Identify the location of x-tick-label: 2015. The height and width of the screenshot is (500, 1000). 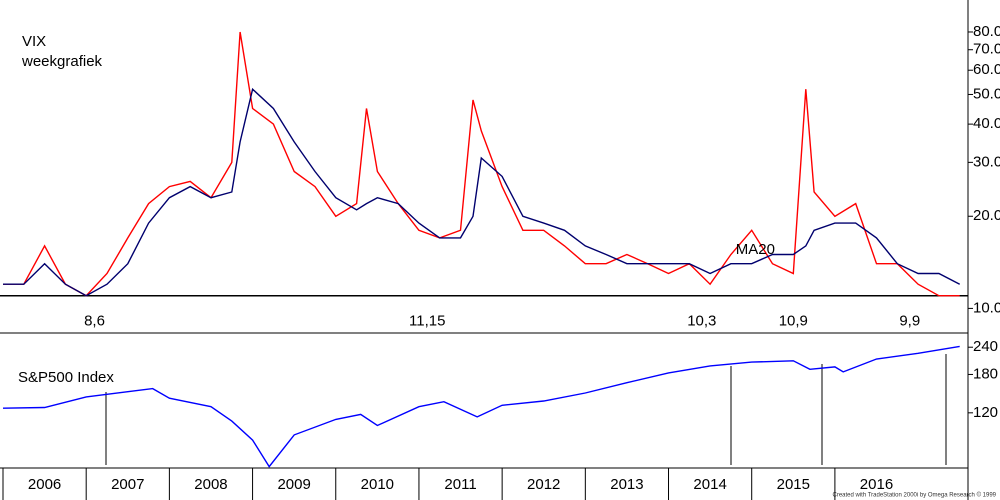
(793, 484).